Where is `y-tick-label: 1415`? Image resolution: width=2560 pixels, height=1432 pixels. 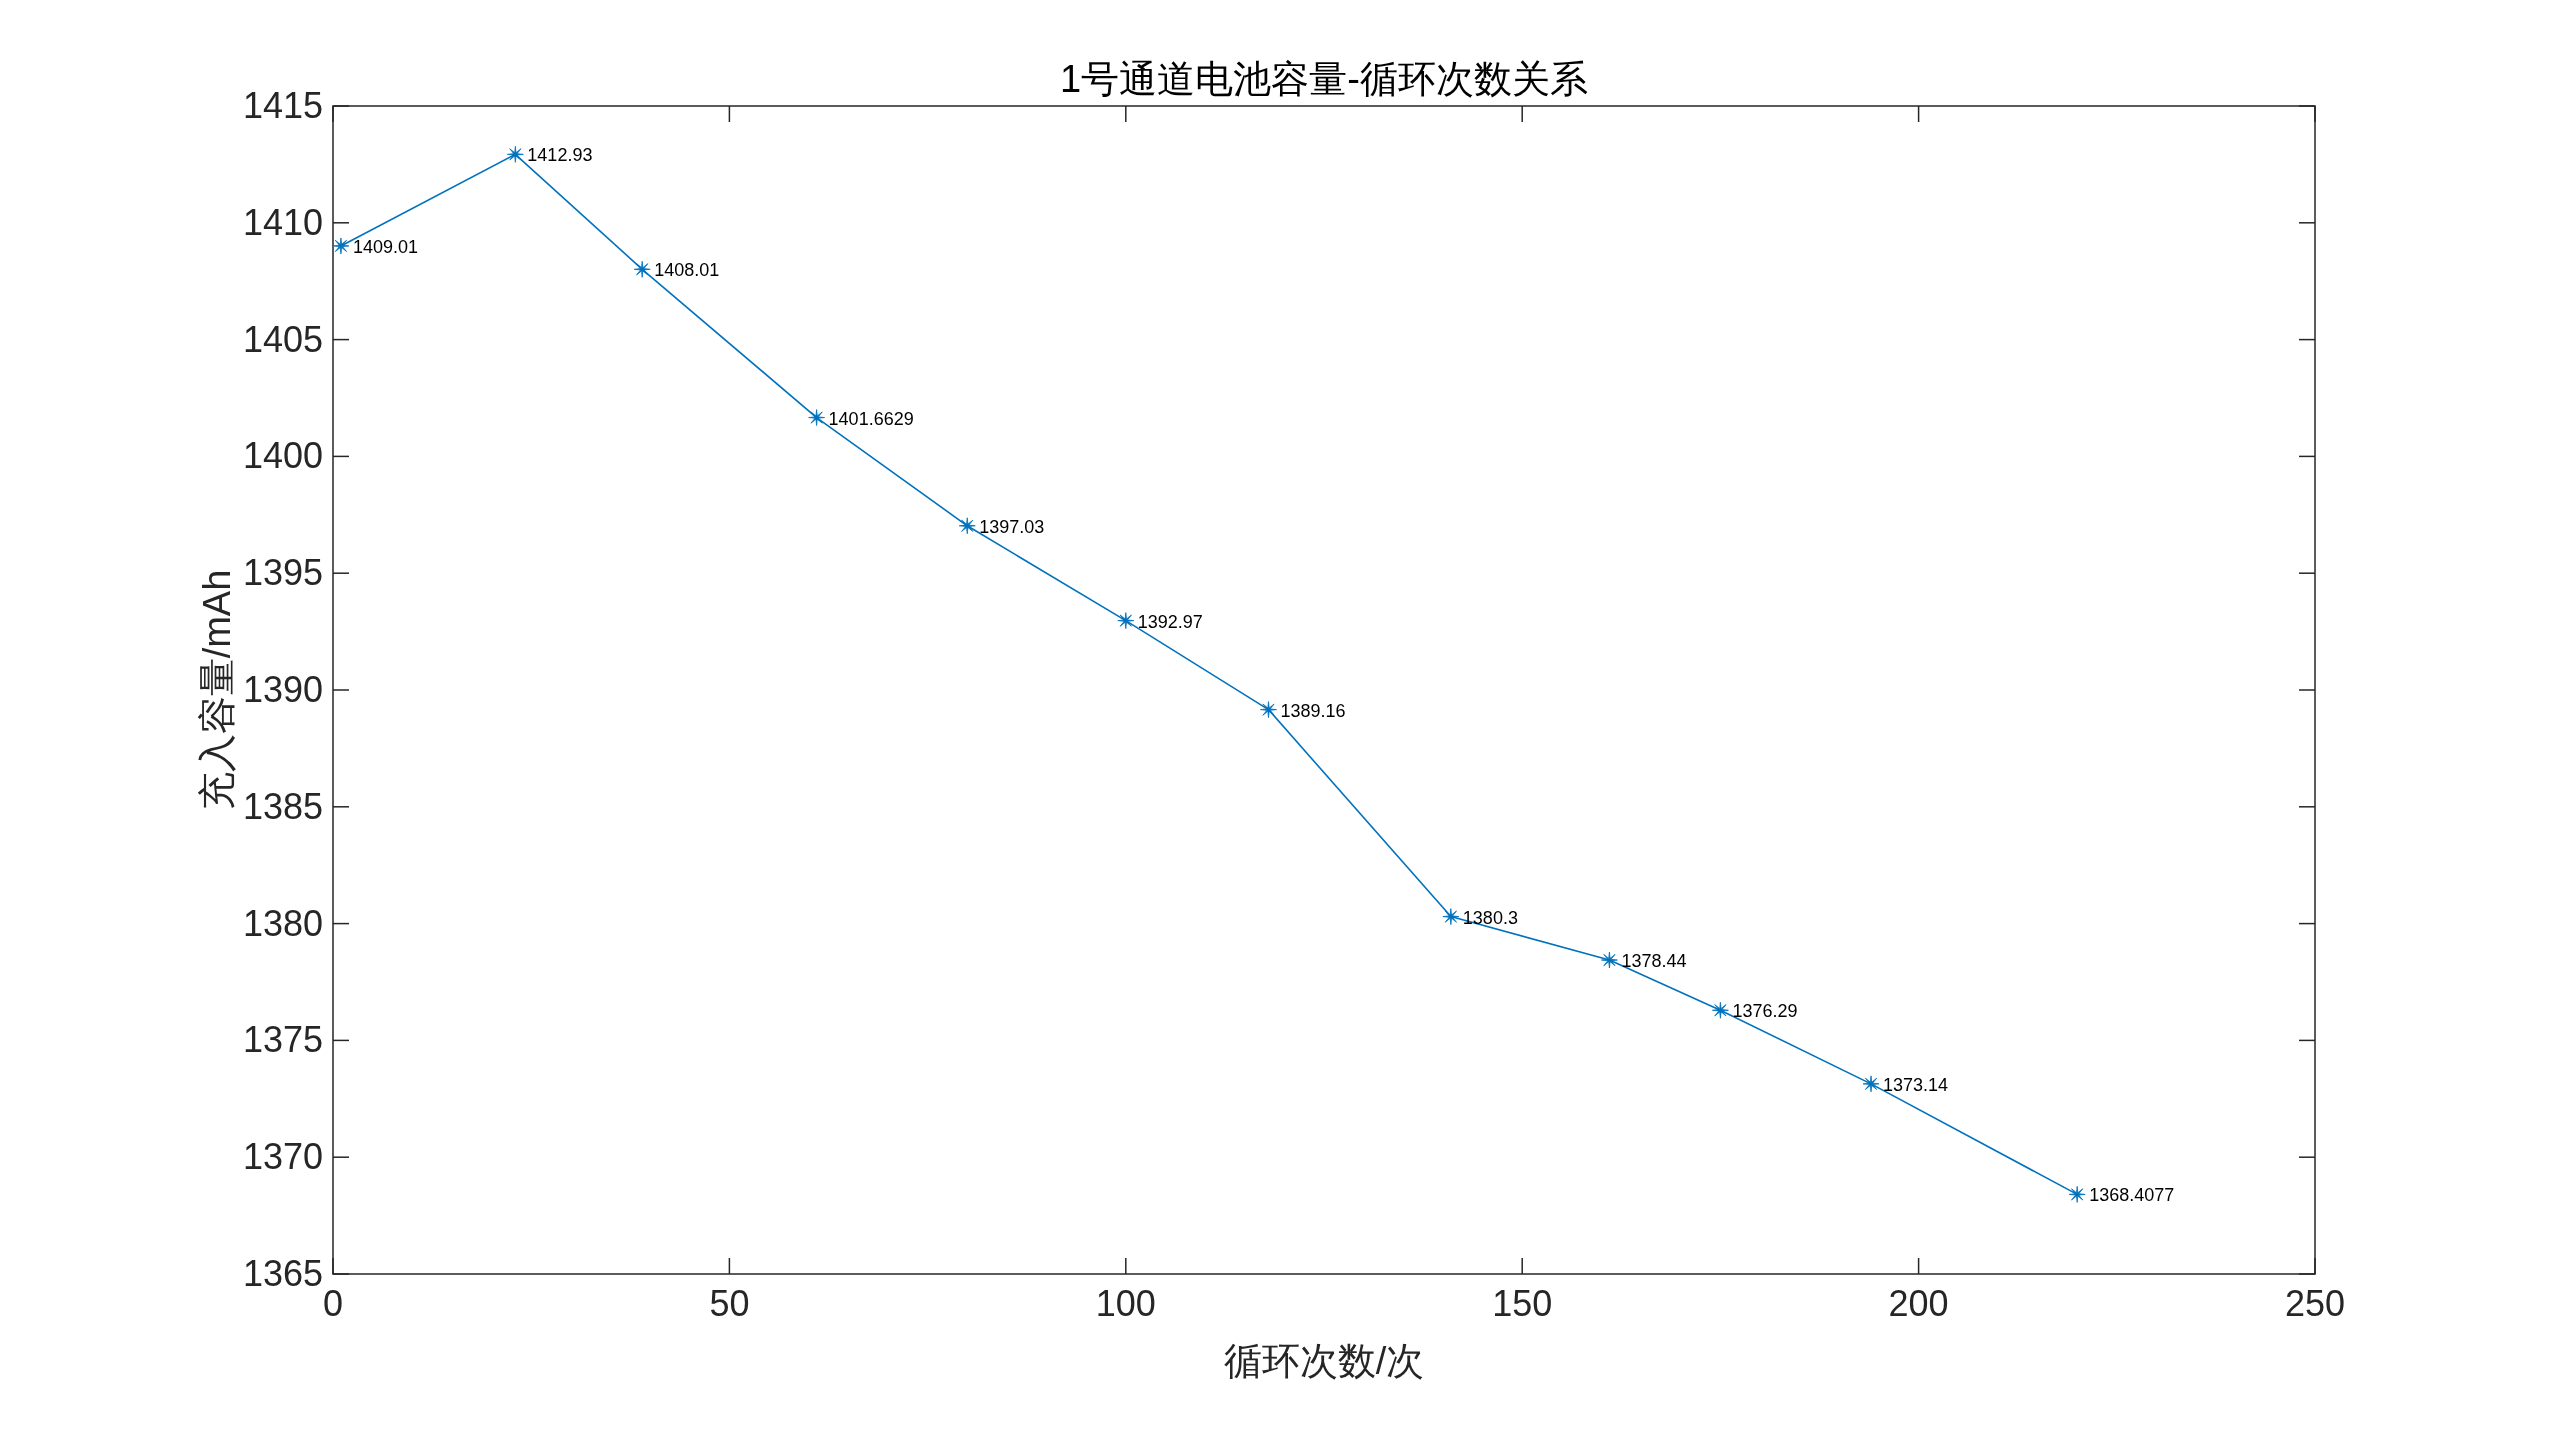 y-tick-label: 1415 is located at coordinates (282, 105).